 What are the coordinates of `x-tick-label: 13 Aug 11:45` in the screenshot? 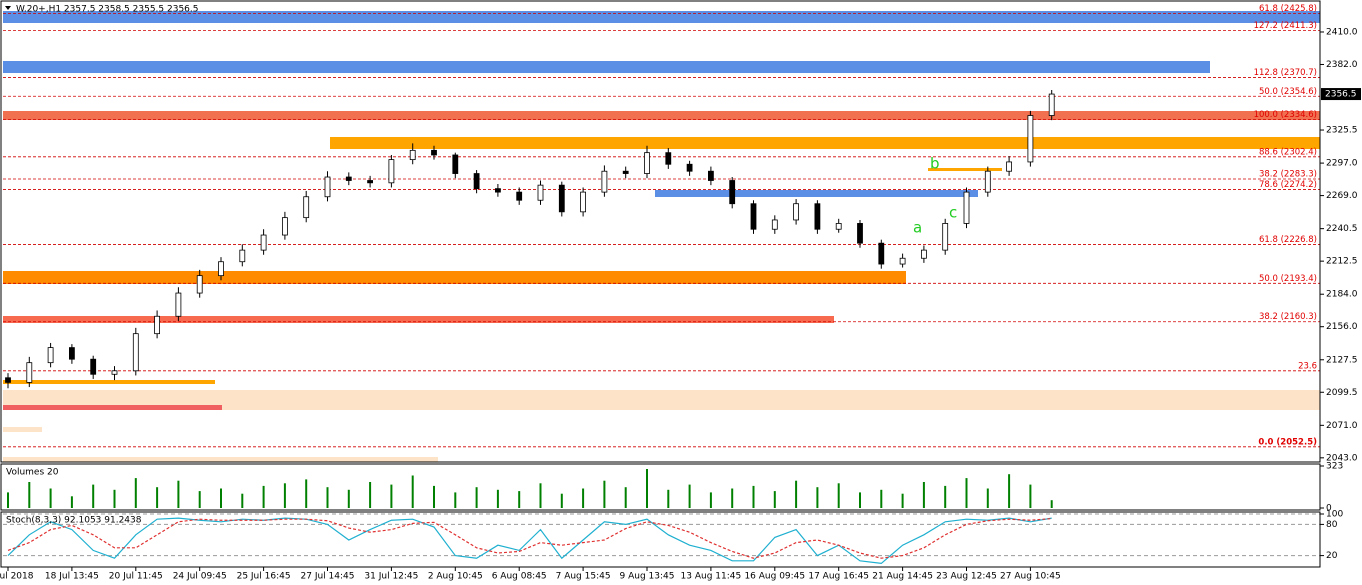 It's located at (711, 577).